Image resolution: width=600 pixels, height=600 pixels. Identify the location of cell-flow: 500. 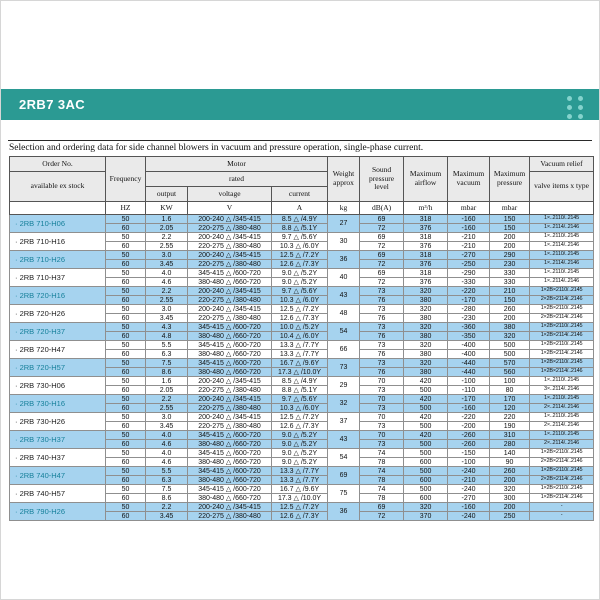
(426, 390).